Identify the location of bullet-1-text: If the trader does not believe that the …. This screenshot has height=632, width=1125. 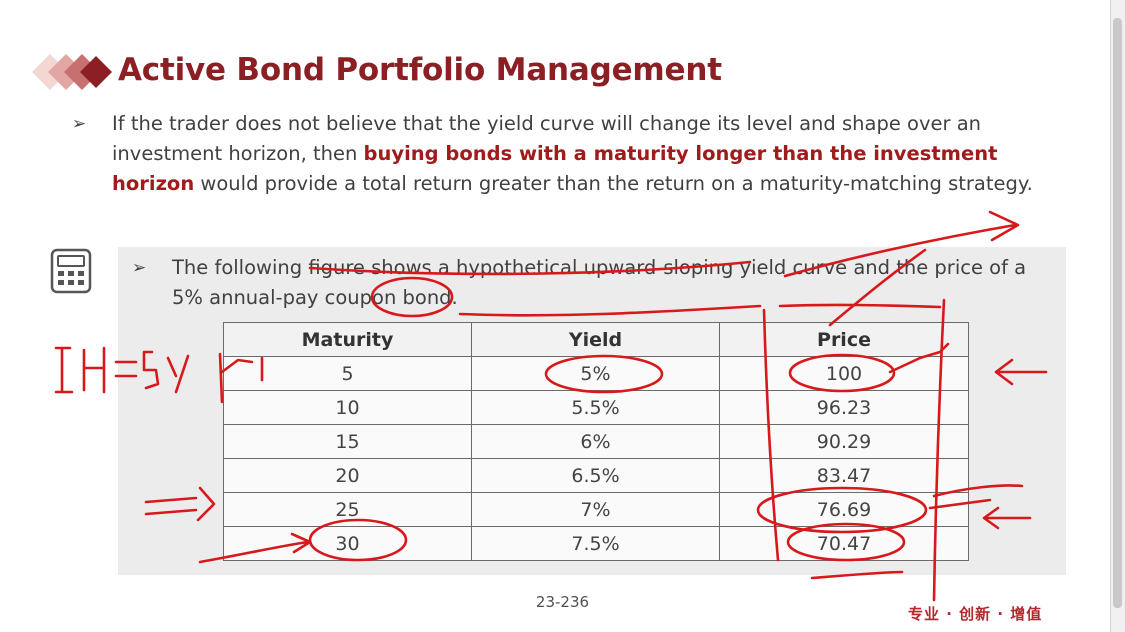
(582, 154).